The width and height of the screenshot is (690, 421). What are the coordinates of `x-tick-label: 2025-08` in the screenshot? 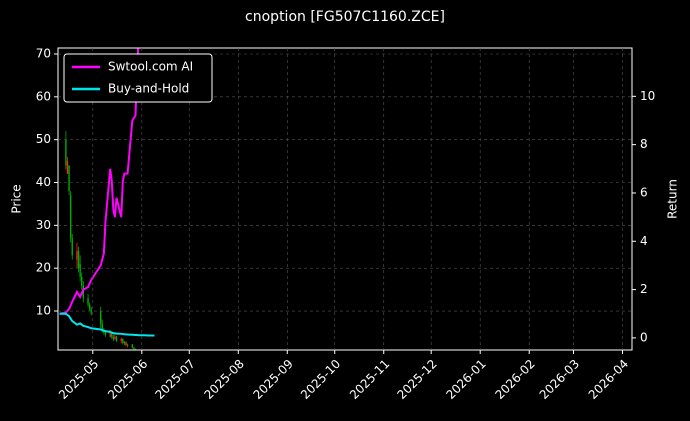 It's located at (224, 379).